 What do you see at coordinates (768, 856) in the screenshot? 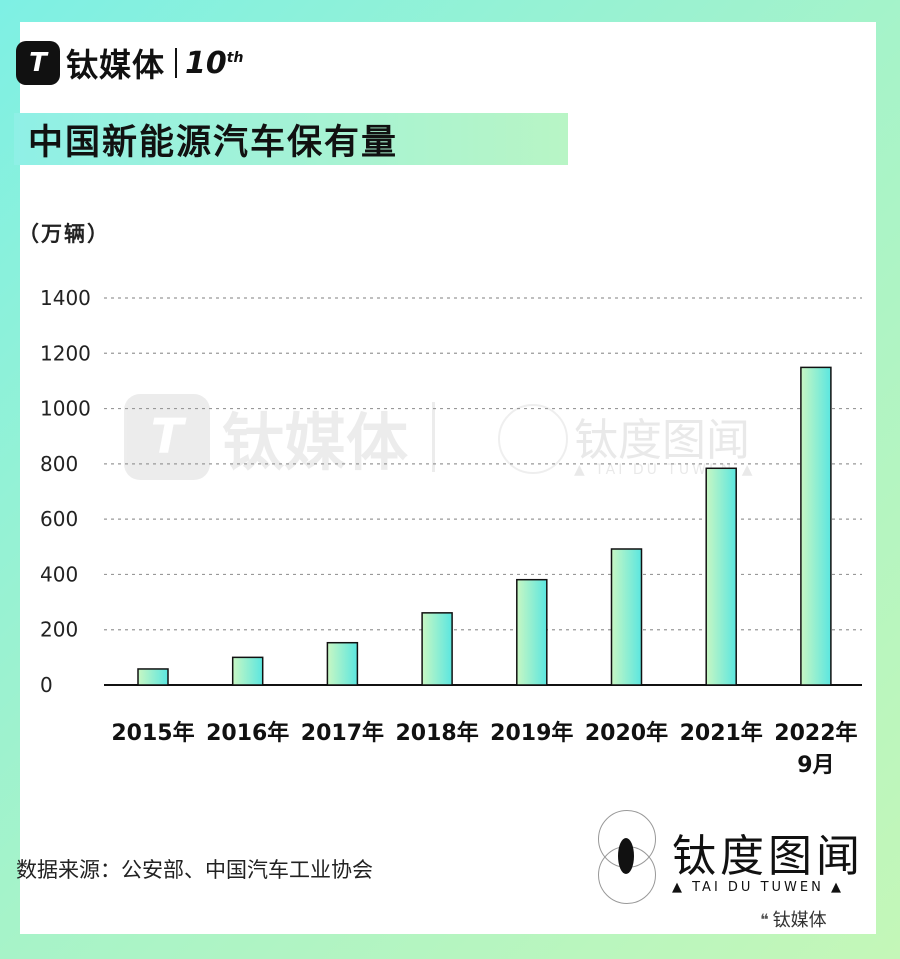
I see `tdtw-logo-cn: 钛度图闻` at bounding box center [768, 856].